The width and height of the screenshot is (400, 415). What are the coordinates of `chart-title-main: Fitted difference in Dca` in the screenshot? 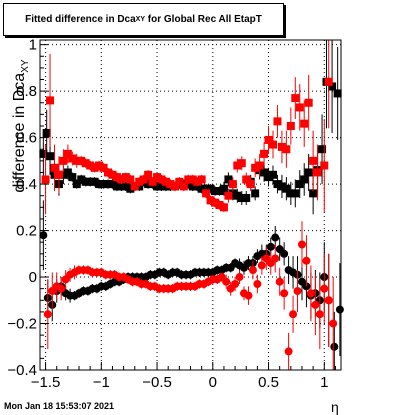 It's located at (80, 19).